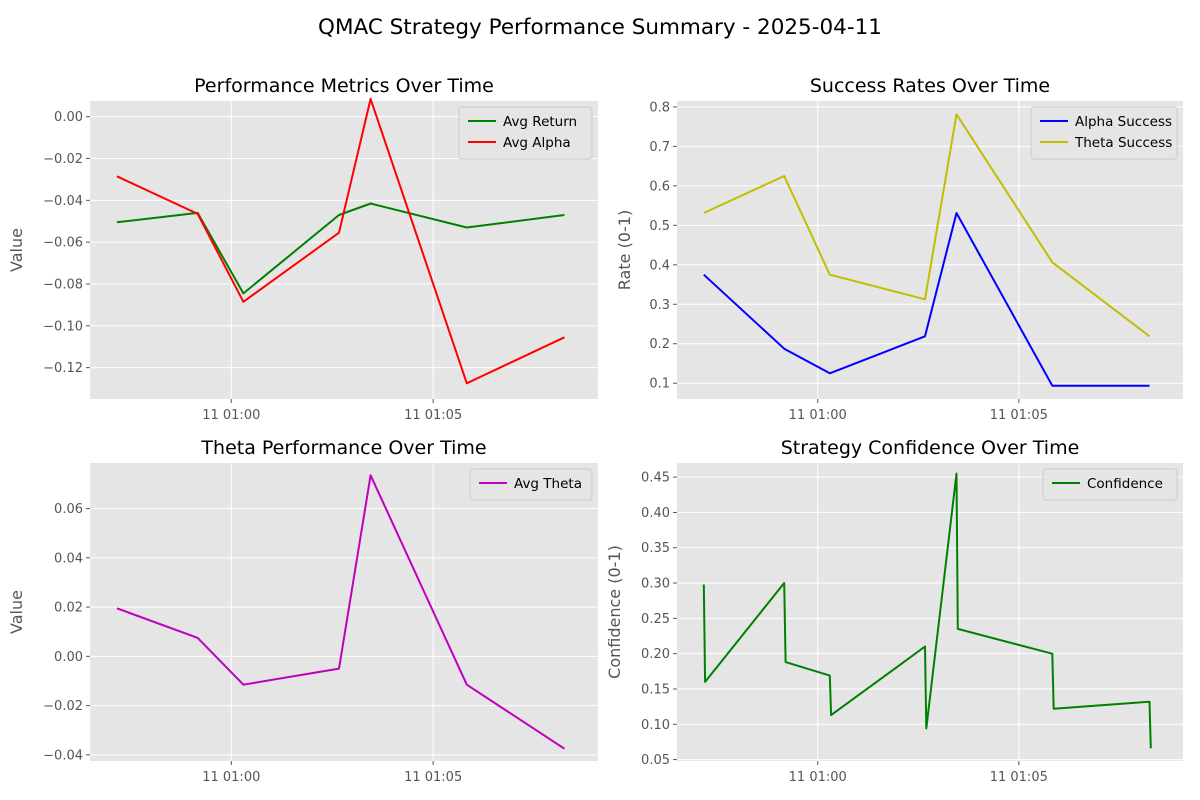 The width and height of the screenshot is (1200, 800). Describe the element at coordinates (537, 143) in the screenshot. I see `legend-label: Avg Alpha` at that location.